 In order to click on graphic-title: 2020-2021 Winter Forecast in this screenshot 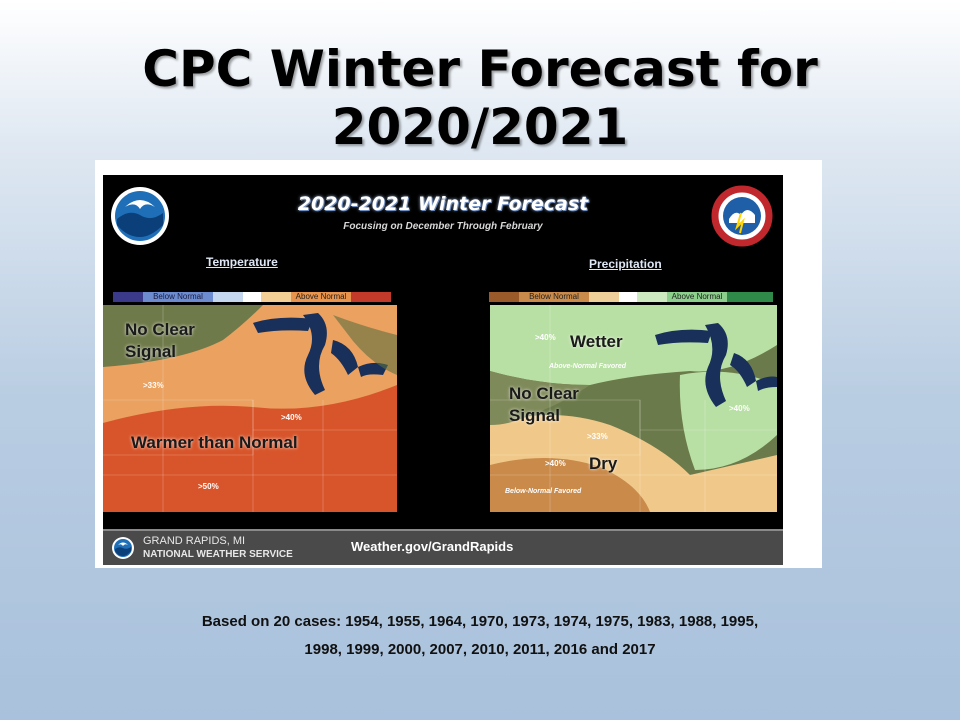, I will do `click(443, 204)`.